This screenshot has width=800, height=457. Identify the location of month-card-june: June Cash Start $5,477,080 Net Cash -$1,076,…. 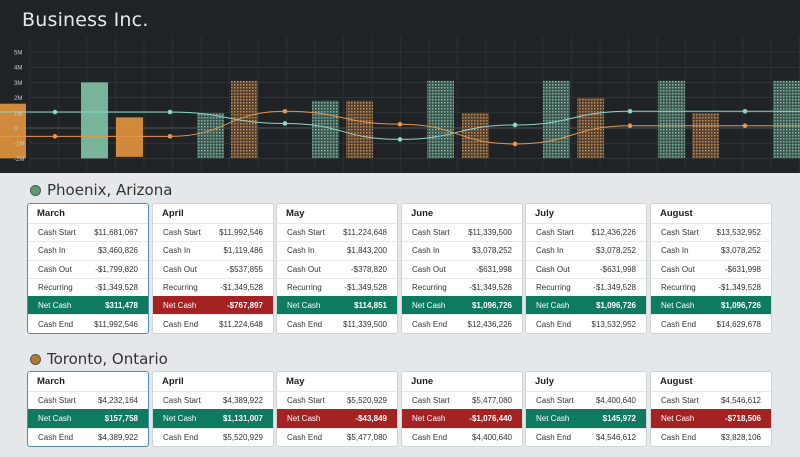
(462, 409).